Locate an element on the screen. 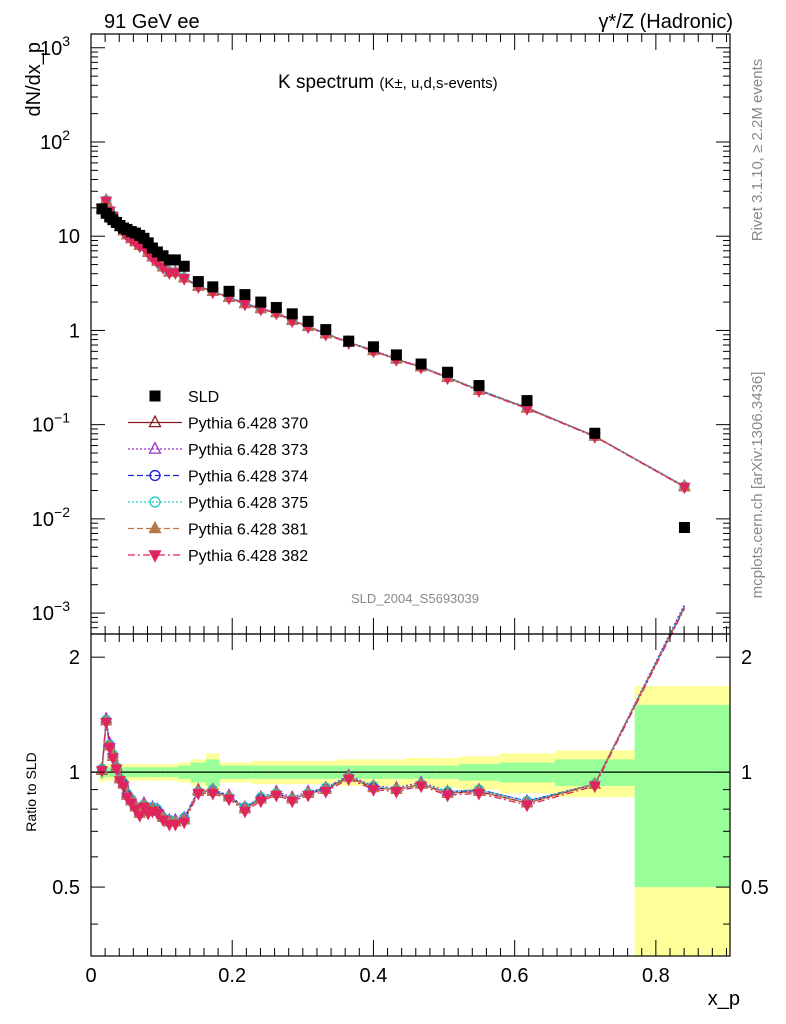 This screenshot has width=786, height=1024. y-tick-label: 10⁻¹ is located at coordinates (51, 423).